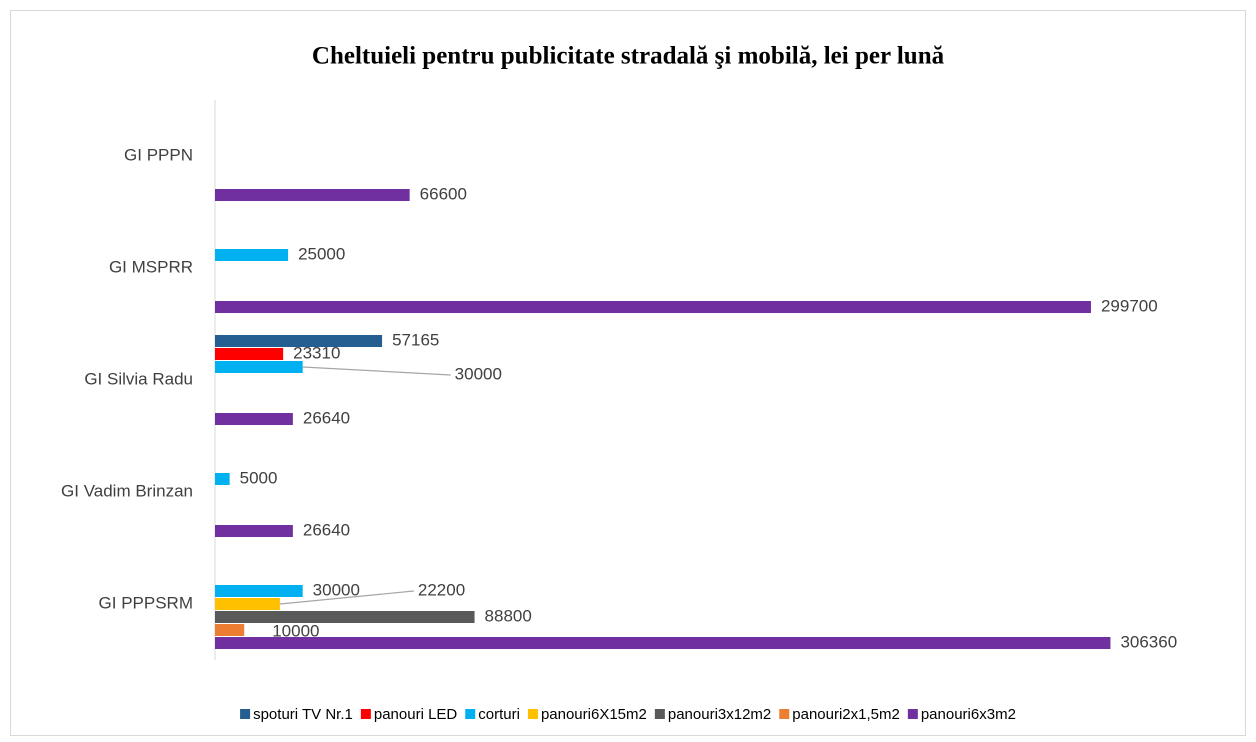 The image size is (1256, 742). What do you see at coordinates (719, 714) in the screenshot?
I see `legend-label: panouri3x12m2` at bounding box center [719, 714].